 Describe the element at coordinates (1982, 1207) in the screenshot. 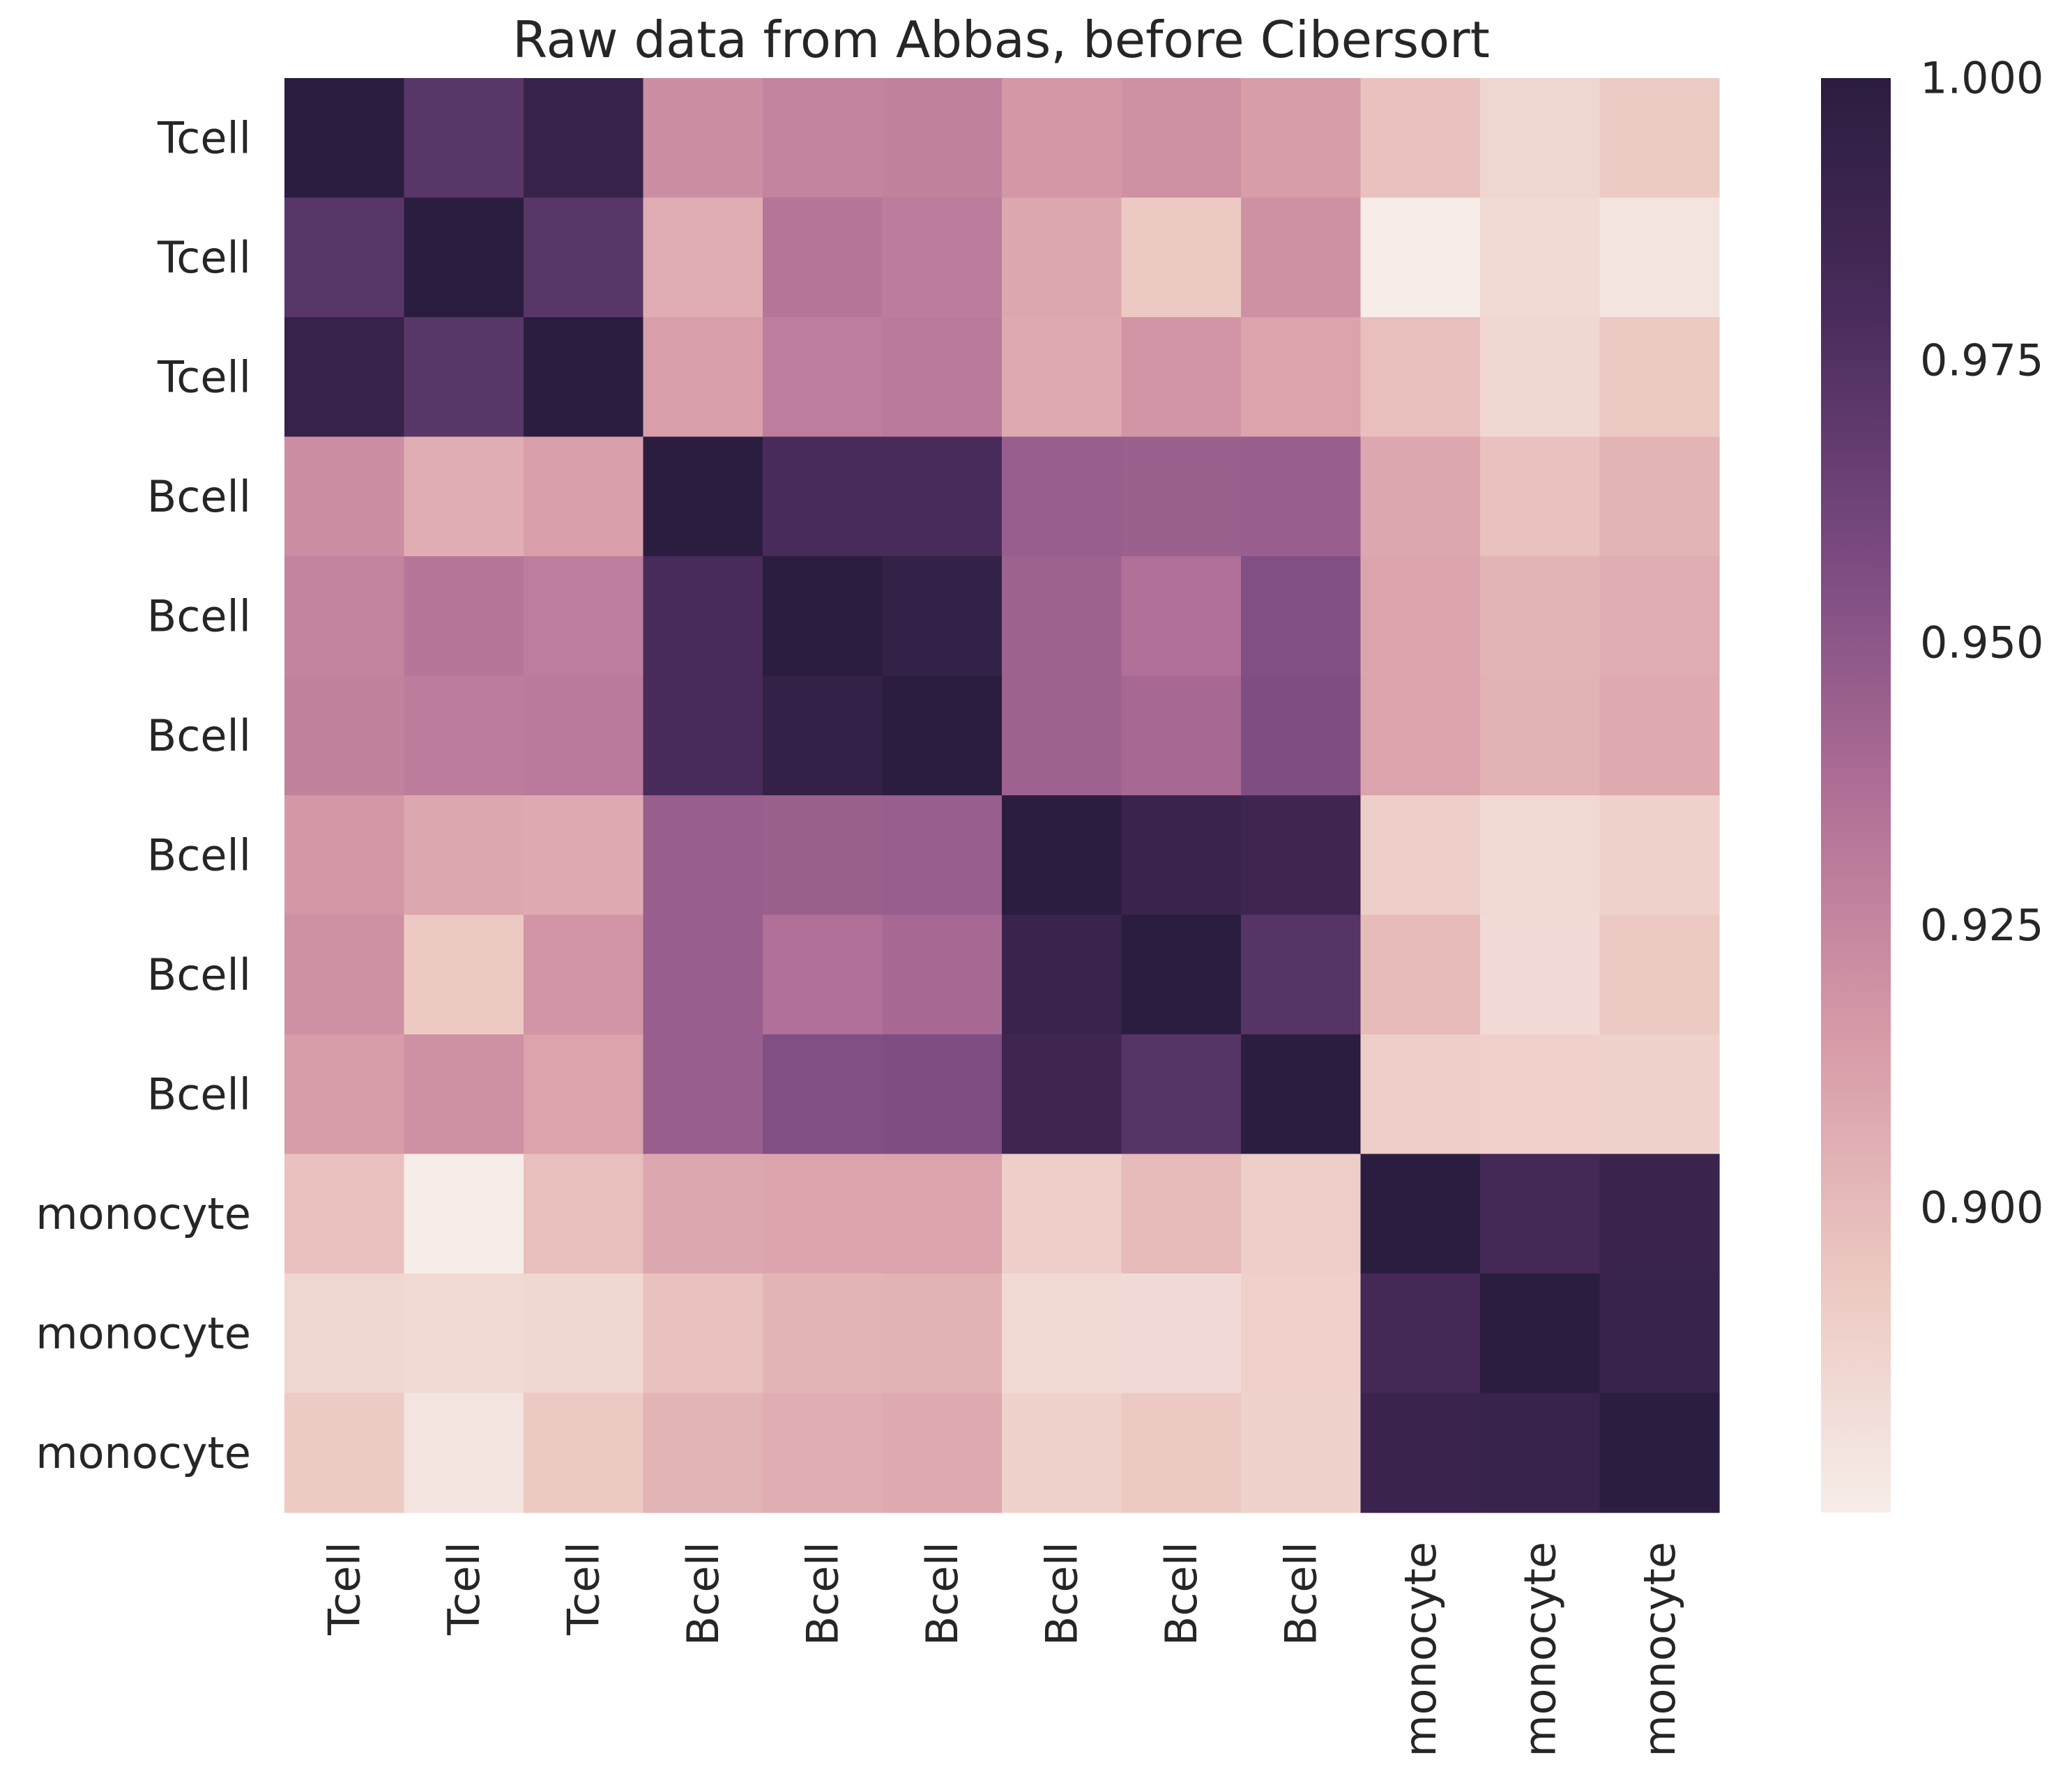

I see `colorbar-tick-label: 0.900` at that location.